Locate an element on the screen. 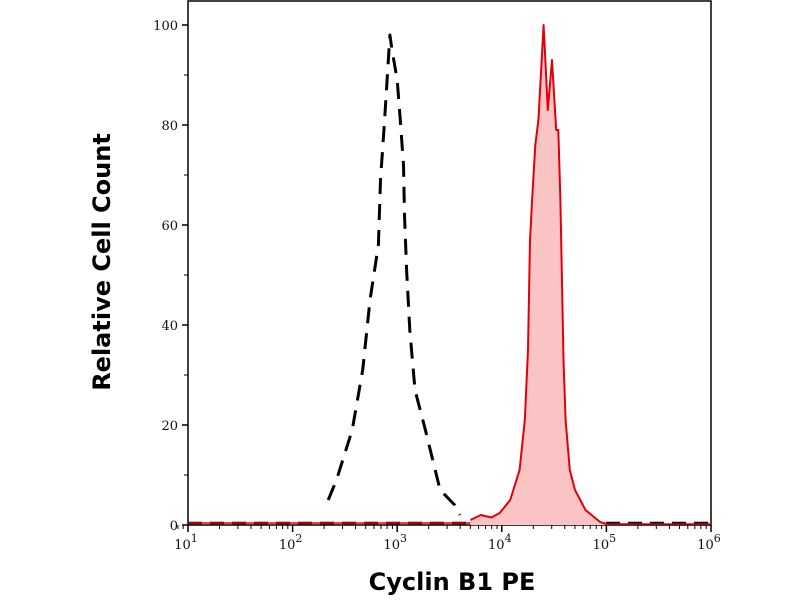  y-tick-label: 60 is located at coordinates (169, 226).